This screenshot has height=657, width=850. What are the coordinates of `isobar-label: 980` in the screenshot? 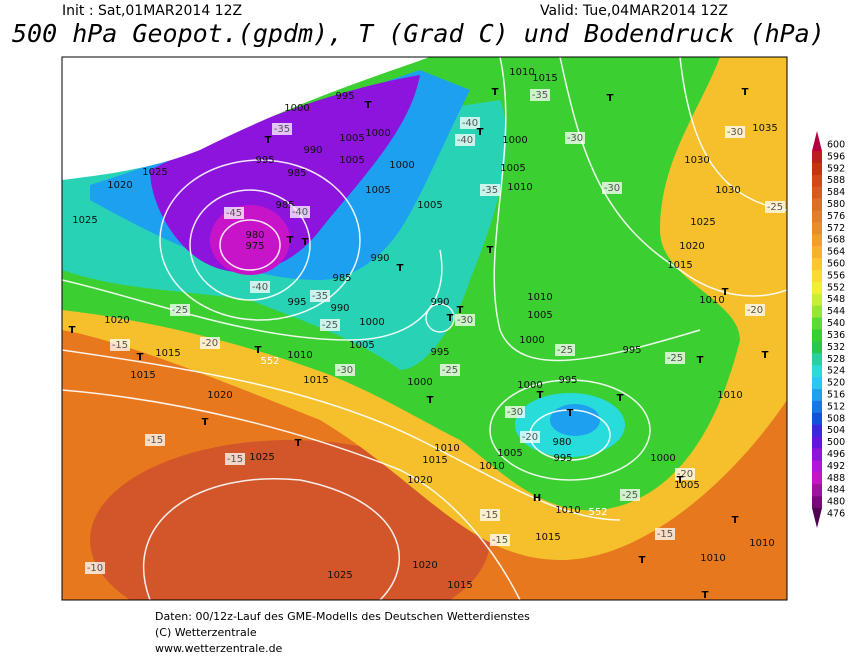 It's located at (254, 235).